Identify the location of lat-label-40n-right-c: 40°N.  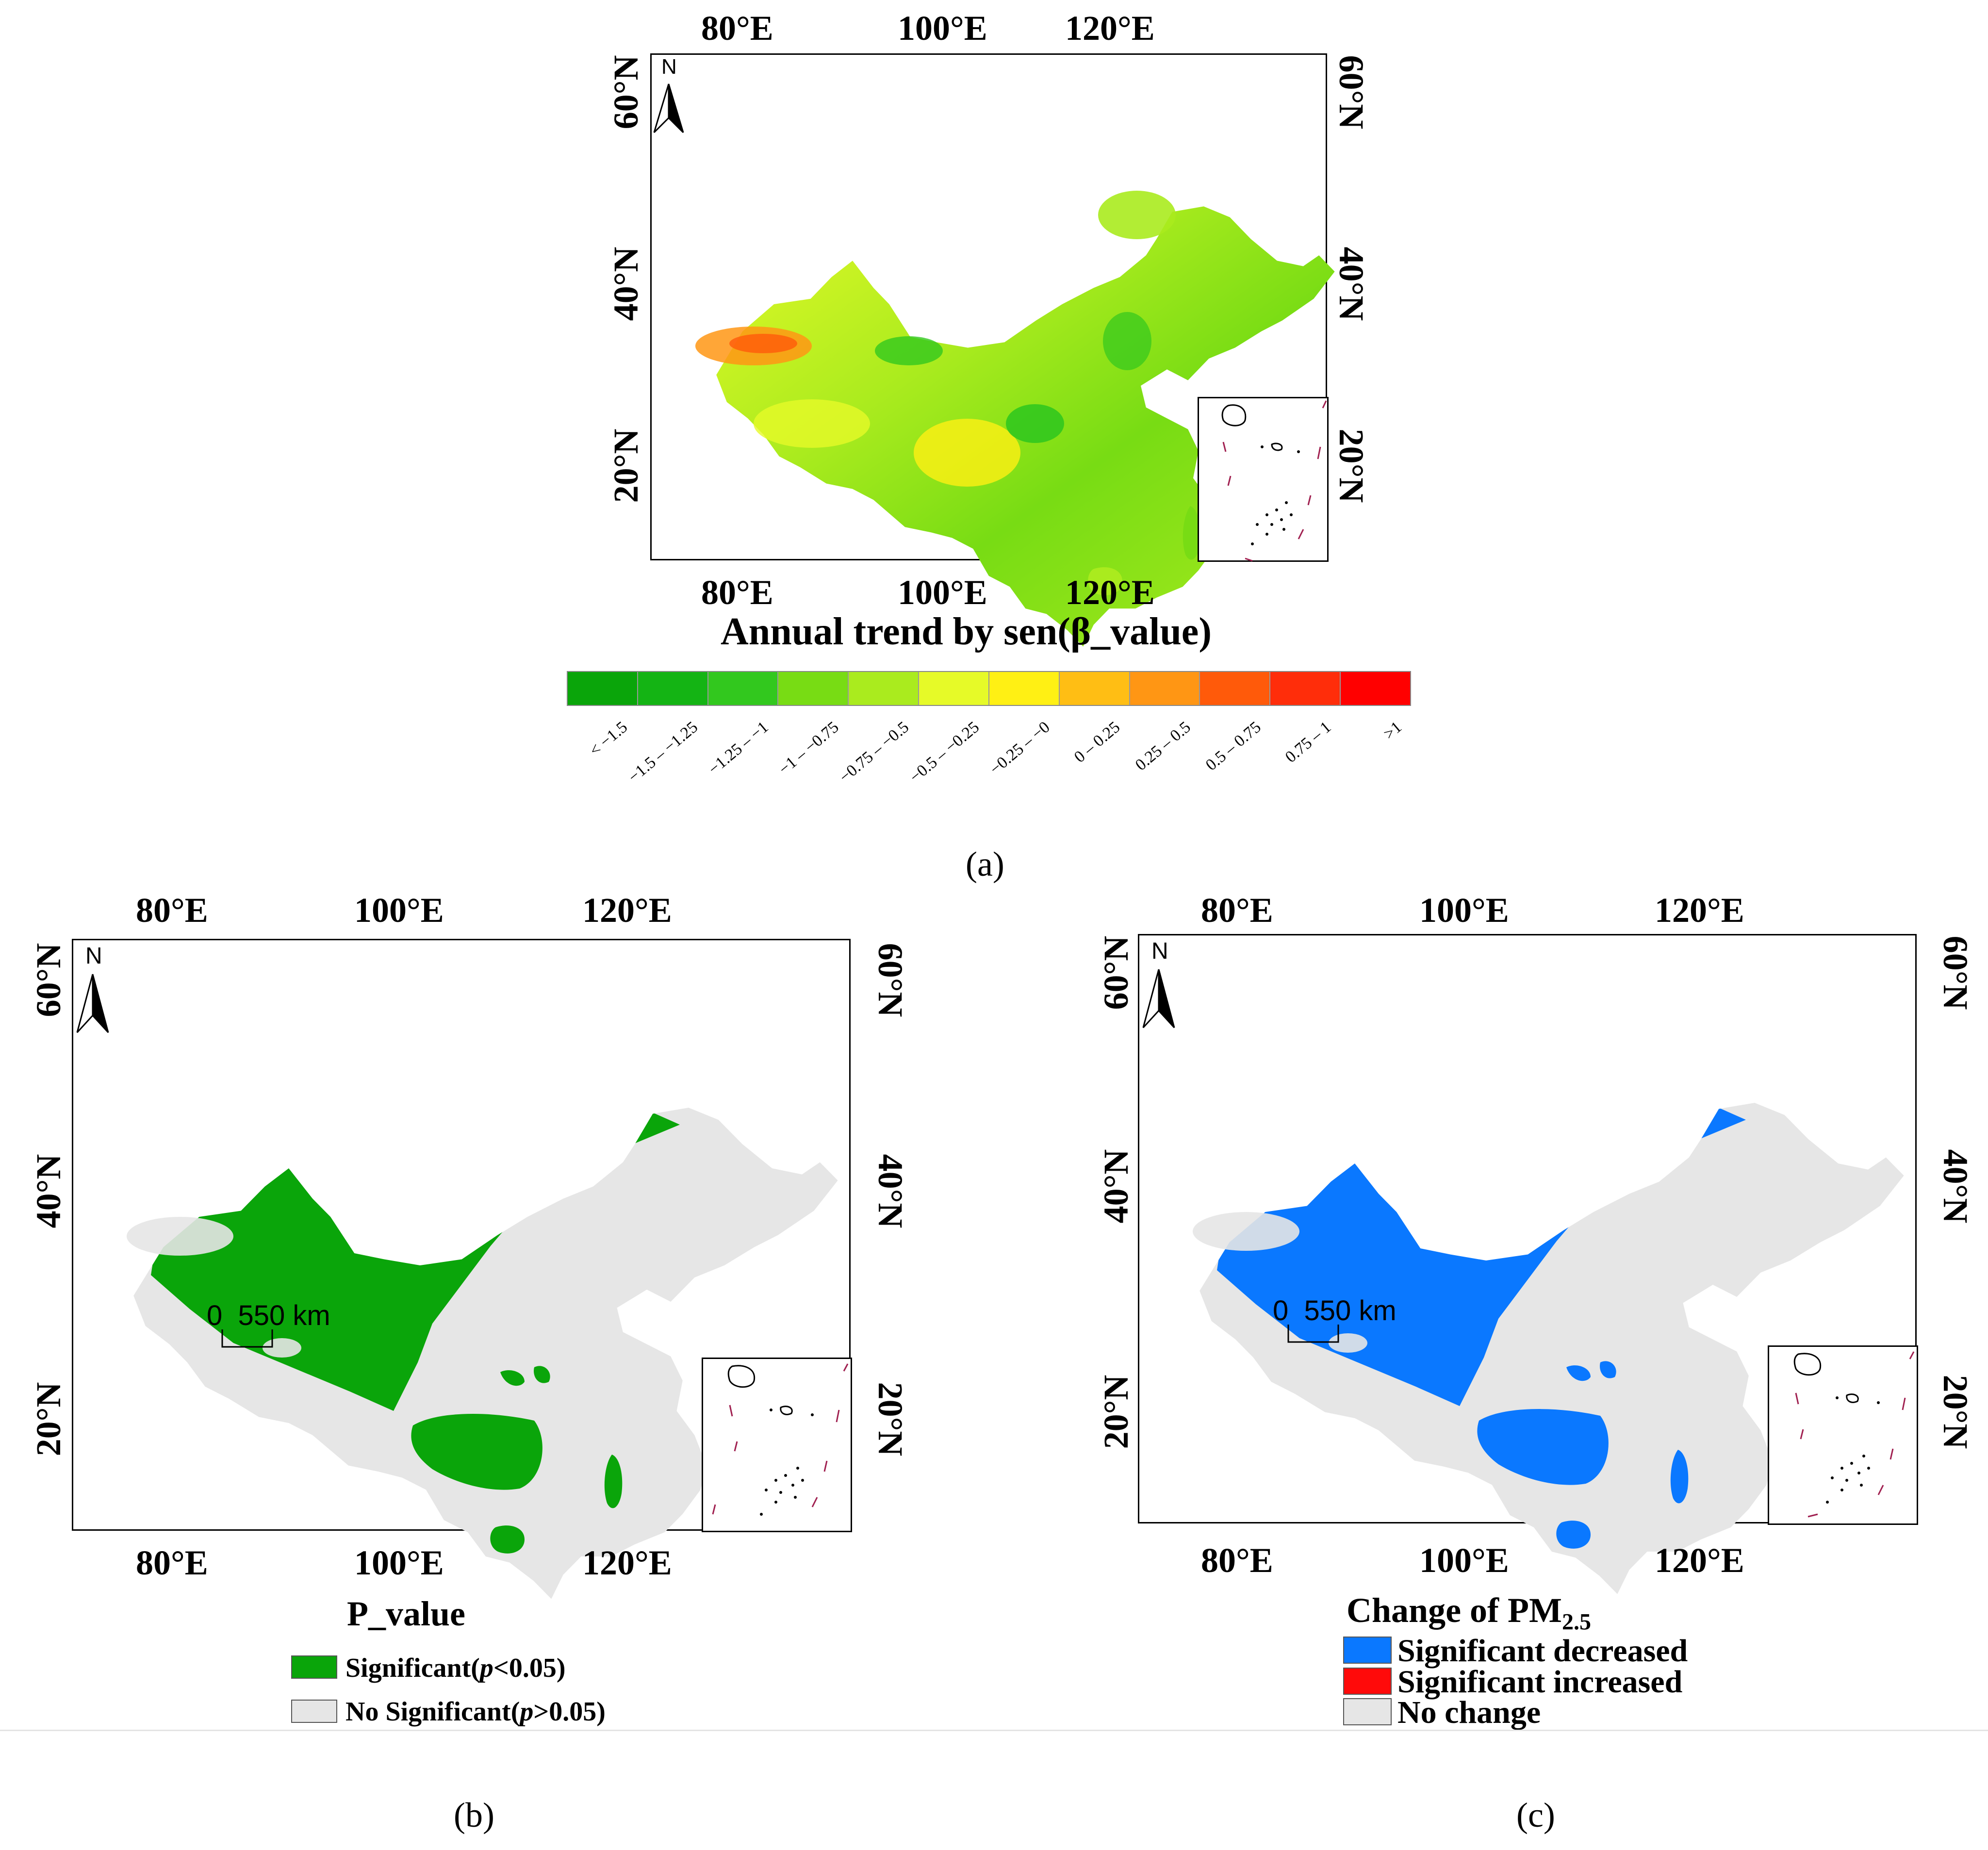
(1955, 1186).